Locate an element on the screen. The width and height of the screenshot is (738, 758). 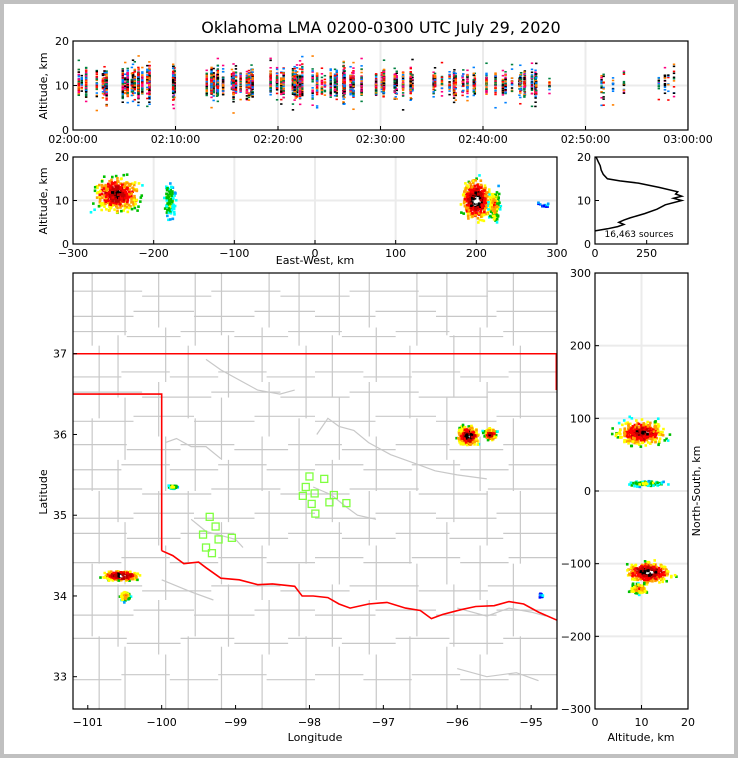
time-xtick-label: 02:10:00 is located at coordinates (175, 139).